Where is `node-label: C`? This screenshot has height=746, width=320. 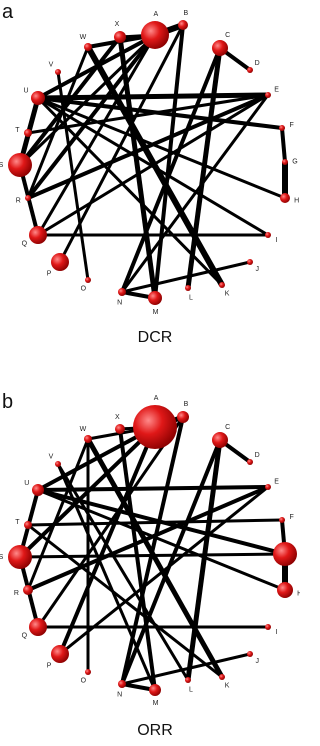 node-label: C is located at coordinates (227, 427).